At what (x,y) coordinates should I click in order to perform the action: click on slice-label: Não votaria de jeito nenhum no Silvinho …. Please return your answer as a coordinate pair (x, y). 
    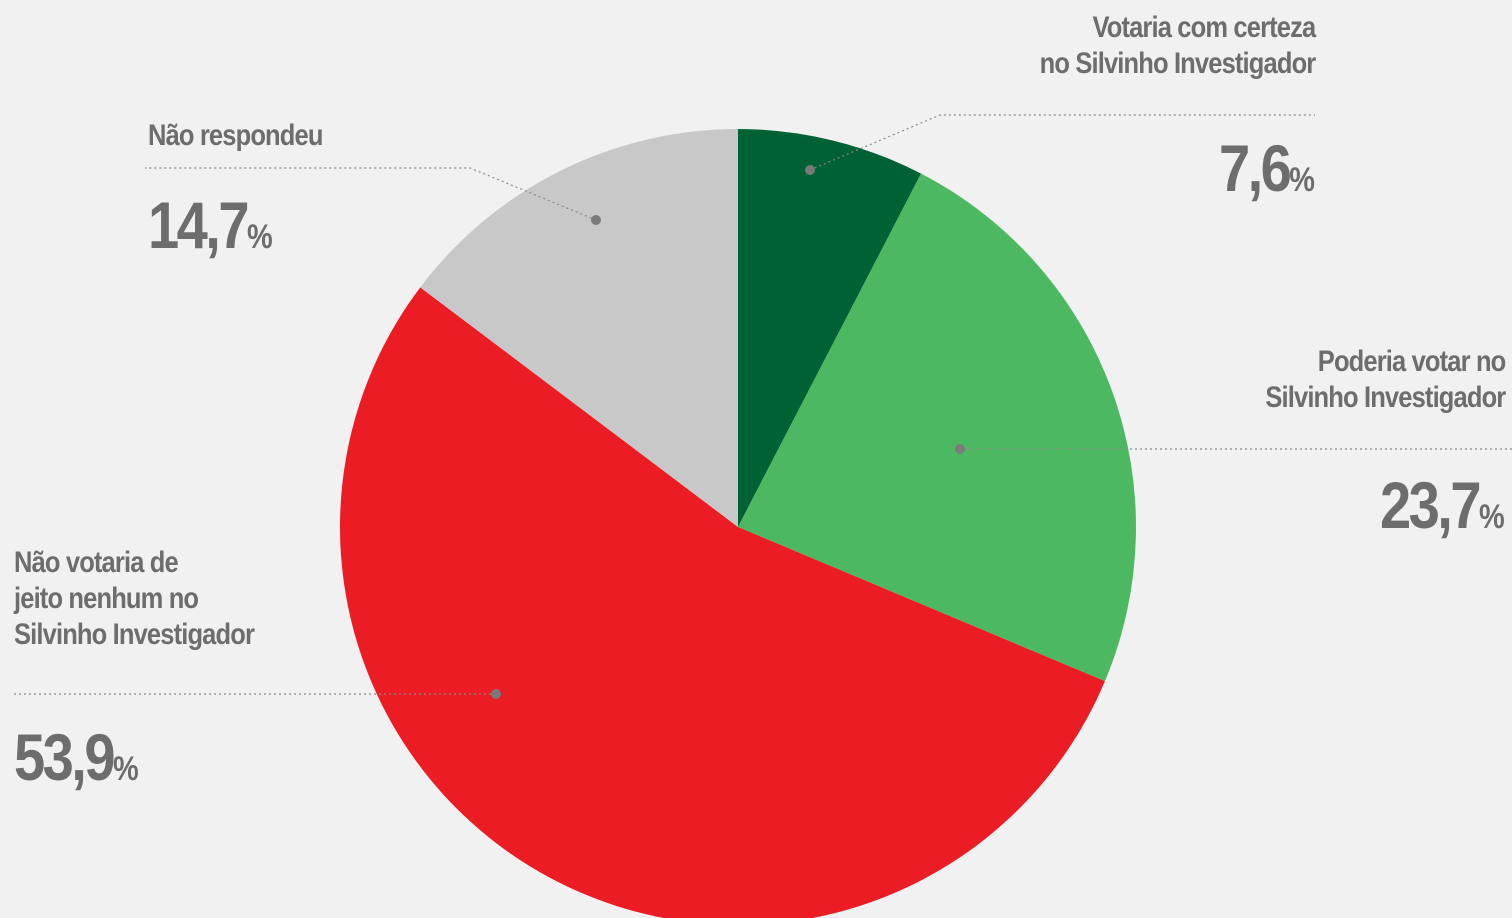
    Looking at the image, I should click on (134, 598).